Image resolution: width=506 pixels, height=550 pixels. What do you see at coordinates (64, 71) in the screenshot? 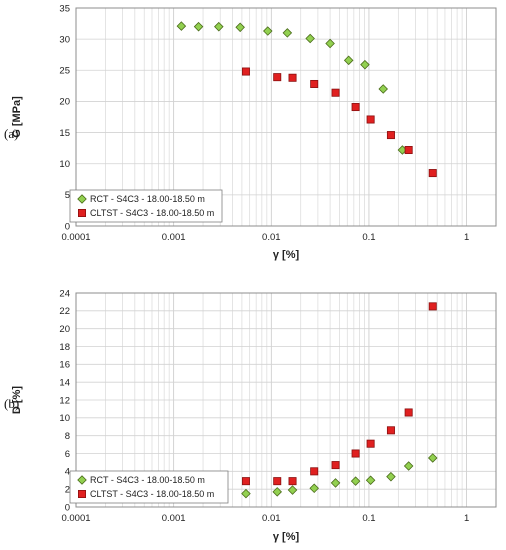
I see `y-tick-label: 25` at bounding box center [64, 71].